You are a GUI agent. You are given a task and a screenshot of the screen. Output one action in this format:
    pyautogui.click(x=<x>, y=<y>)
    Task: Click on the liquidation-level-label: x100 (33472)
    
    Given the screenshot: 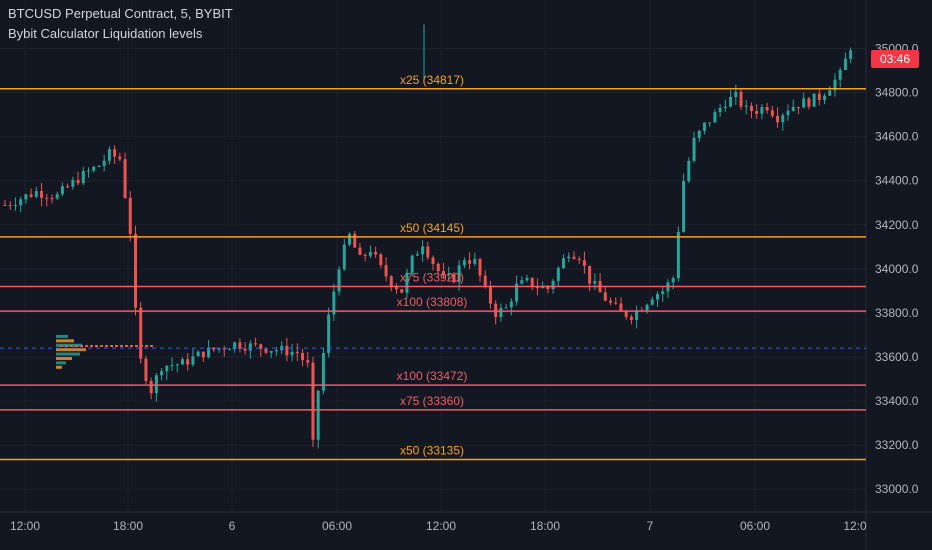 What is the action you would take?
    pyautogui.click(x=432, y=376)
    